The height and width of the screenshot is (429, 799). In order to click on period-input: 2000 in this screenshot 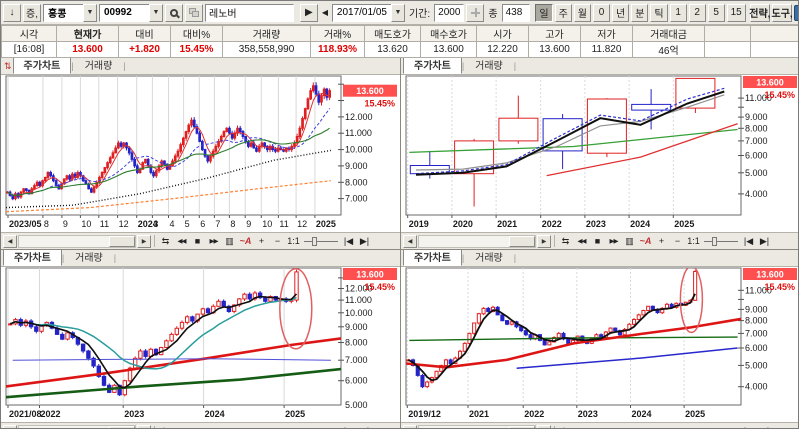, I will do `click(449, 12)`.